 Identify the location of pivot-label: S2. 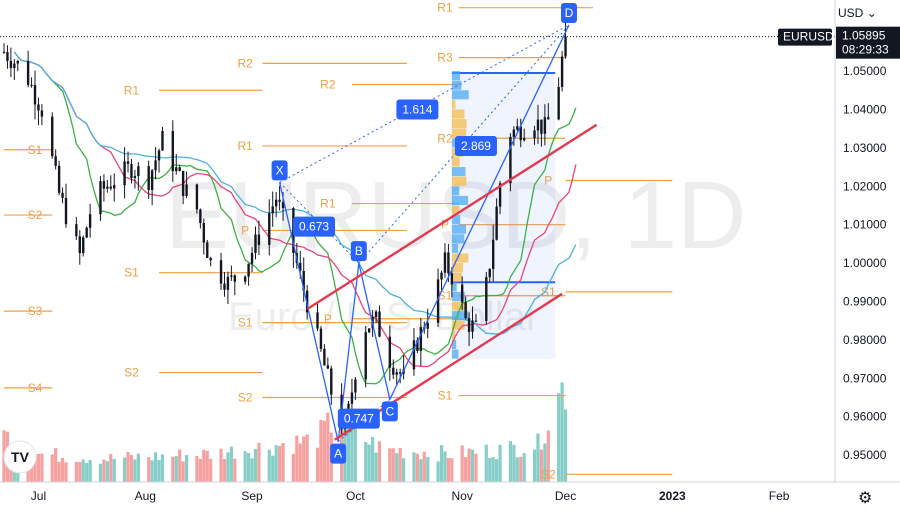
(245, 398).